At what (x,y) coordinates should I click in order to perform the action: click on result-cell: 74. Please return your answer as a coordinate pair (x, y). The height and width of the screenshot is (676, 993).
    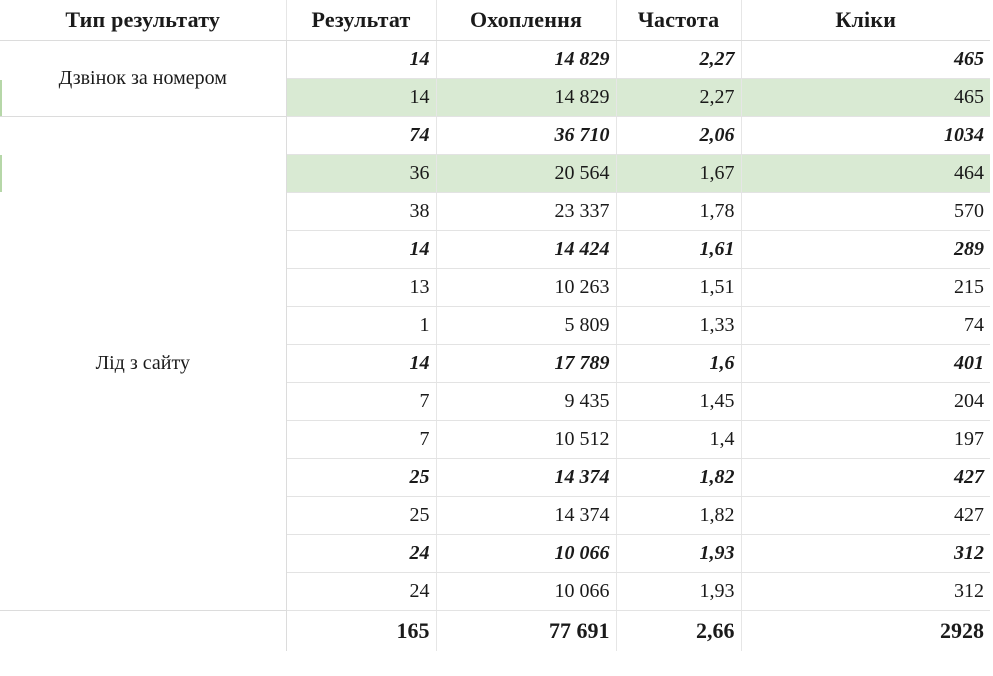
    Looking at the image, I should click on (361, 135).